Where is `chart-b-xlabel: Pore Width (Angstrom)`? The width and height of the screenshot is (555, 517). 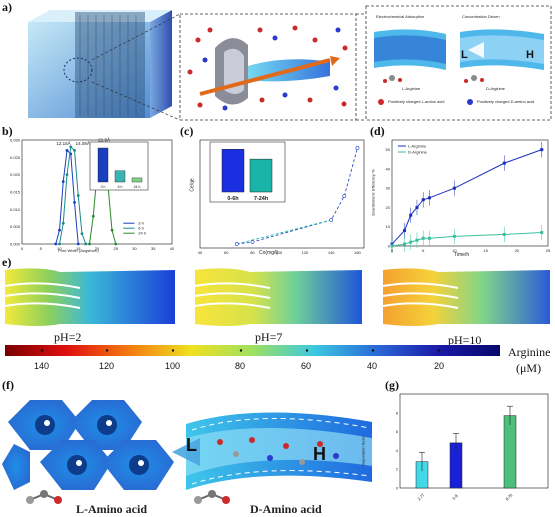 chart-b-xlabel: Pore Width (Angstrom) is located at coordinates (78, 250).